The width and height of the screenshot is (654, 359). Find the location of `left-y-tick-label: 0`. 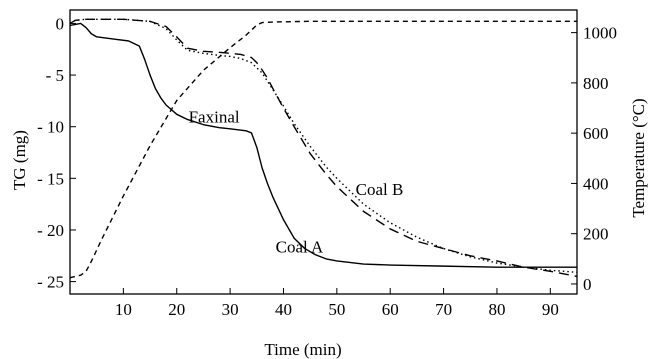

left-y-tick-label: 0 is located at coordinates (60, 23).